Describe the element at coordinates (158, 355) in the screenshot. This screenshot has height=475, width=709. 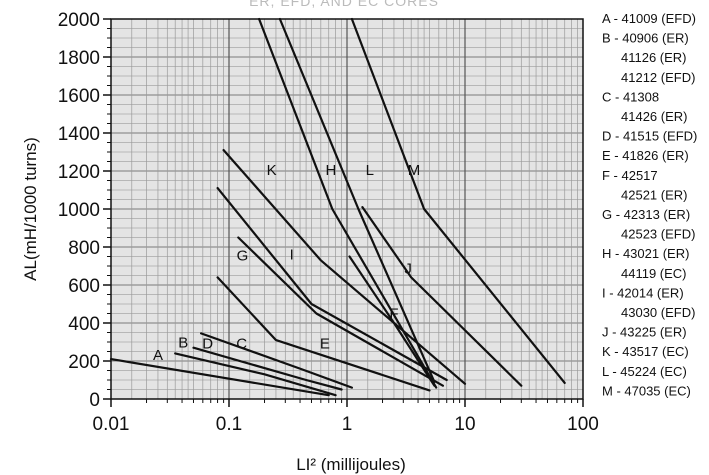
I see `curve-label-A: A` at that location.